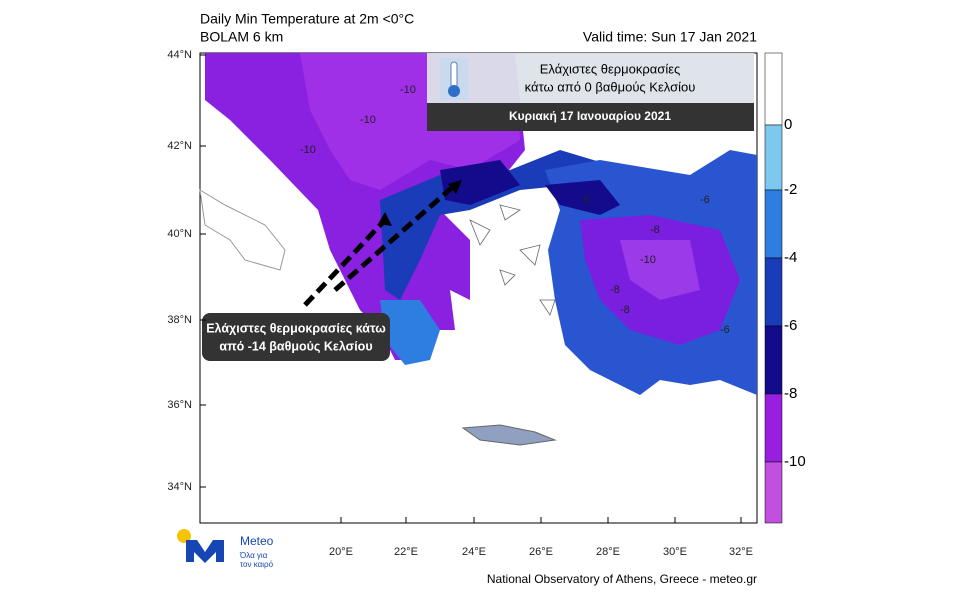 The height and width of the screenshot is (605, 960). I want to click on colorbar-label: -8, so click(790, 393).